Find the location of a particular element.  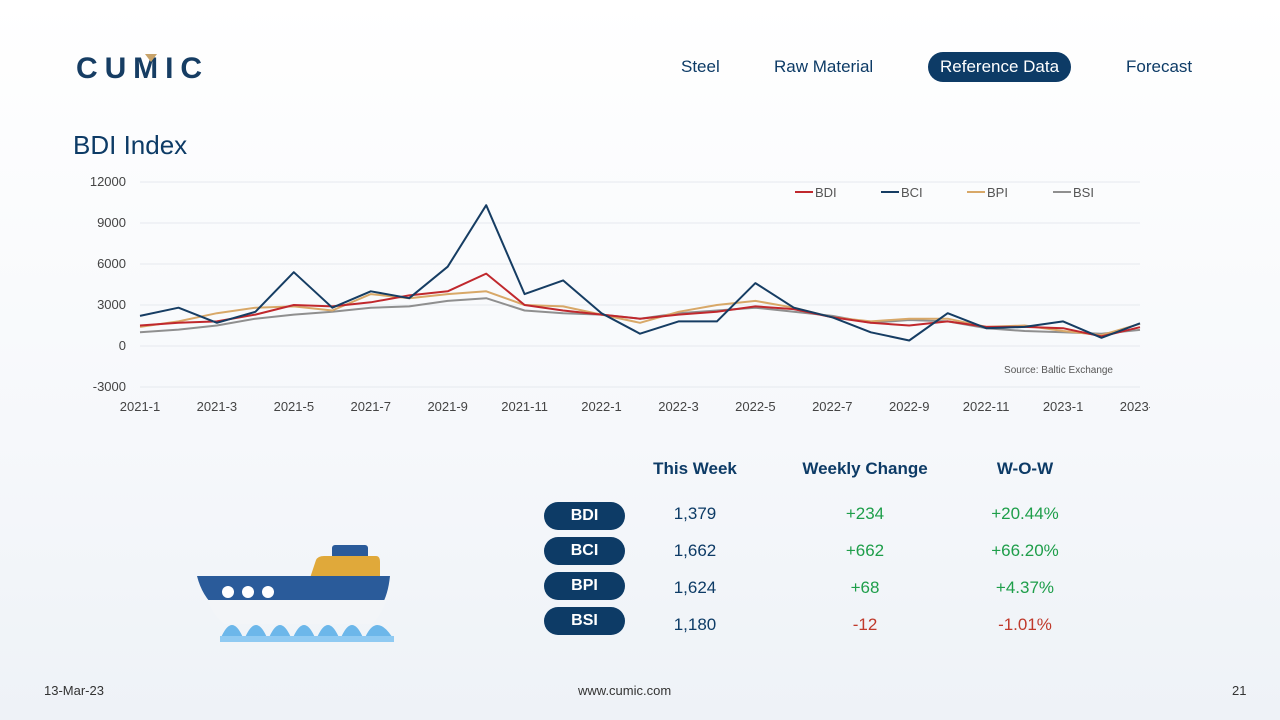

x-tick-label: 2021-11 is located at coordinates (524, 406).